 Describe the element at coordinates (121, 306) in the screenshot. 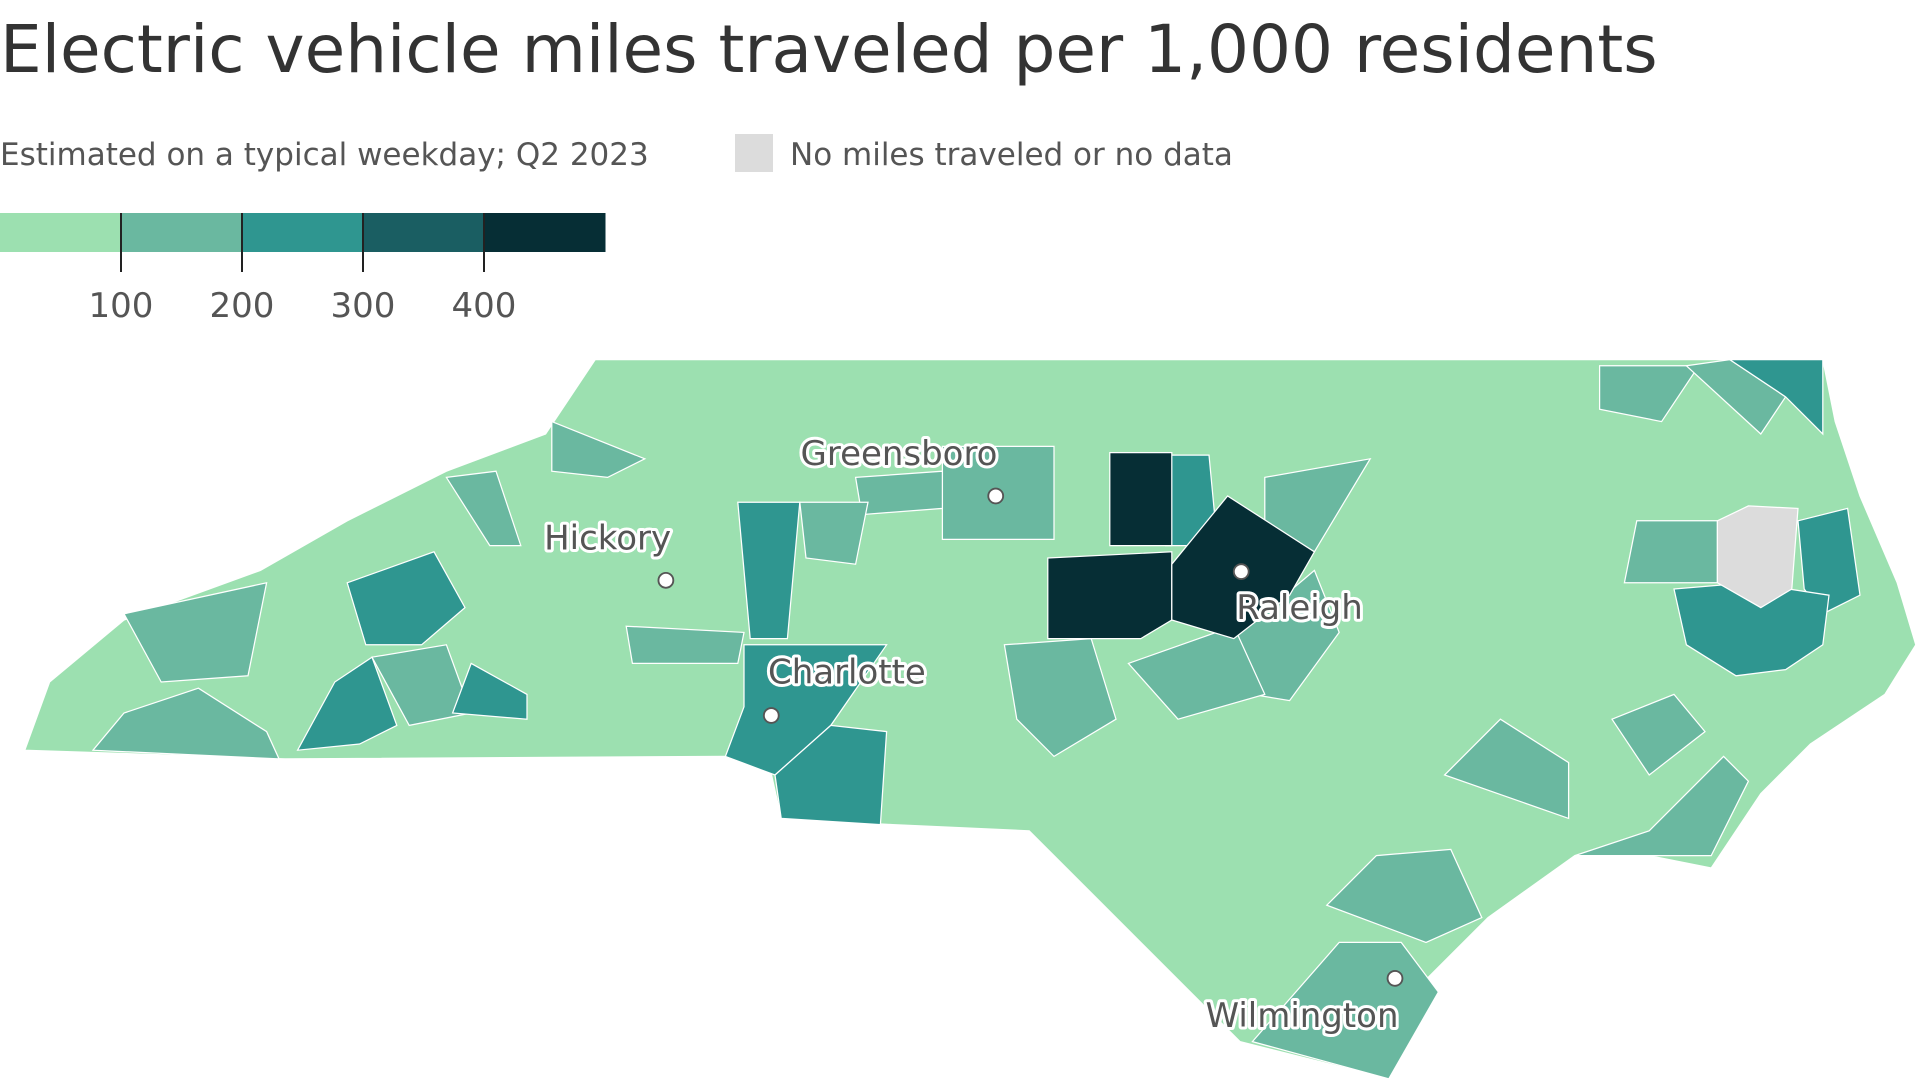

I see `legend-tick-label: 100` at that location.